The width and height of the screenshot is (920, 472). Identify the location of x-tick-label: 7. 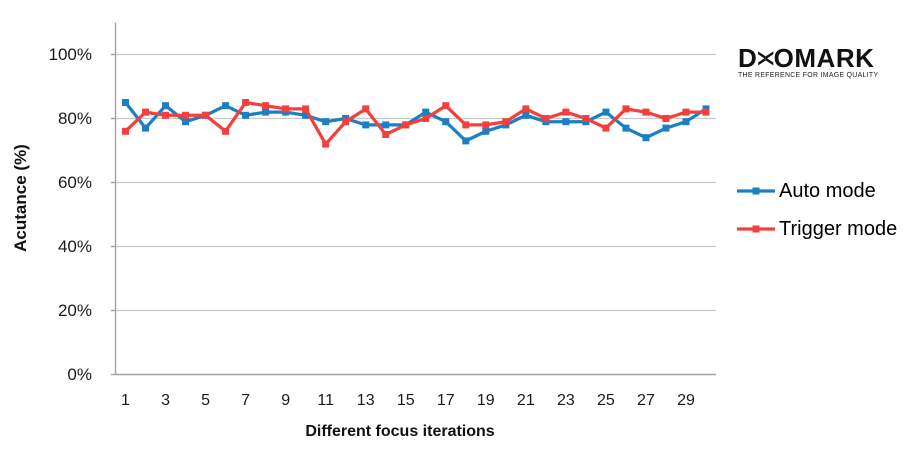
(246, 400).